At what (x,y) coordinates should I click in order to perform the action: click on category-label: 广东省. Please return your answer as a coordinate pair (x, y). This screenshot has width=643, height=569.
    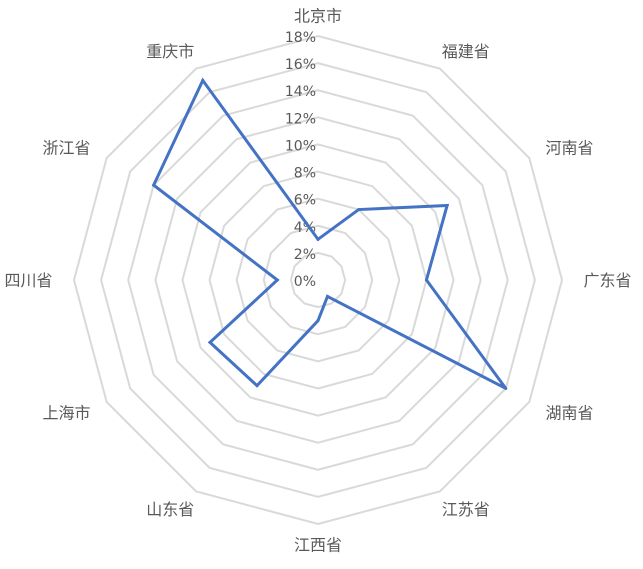
    Looking at the image, I should click on (608, 280).